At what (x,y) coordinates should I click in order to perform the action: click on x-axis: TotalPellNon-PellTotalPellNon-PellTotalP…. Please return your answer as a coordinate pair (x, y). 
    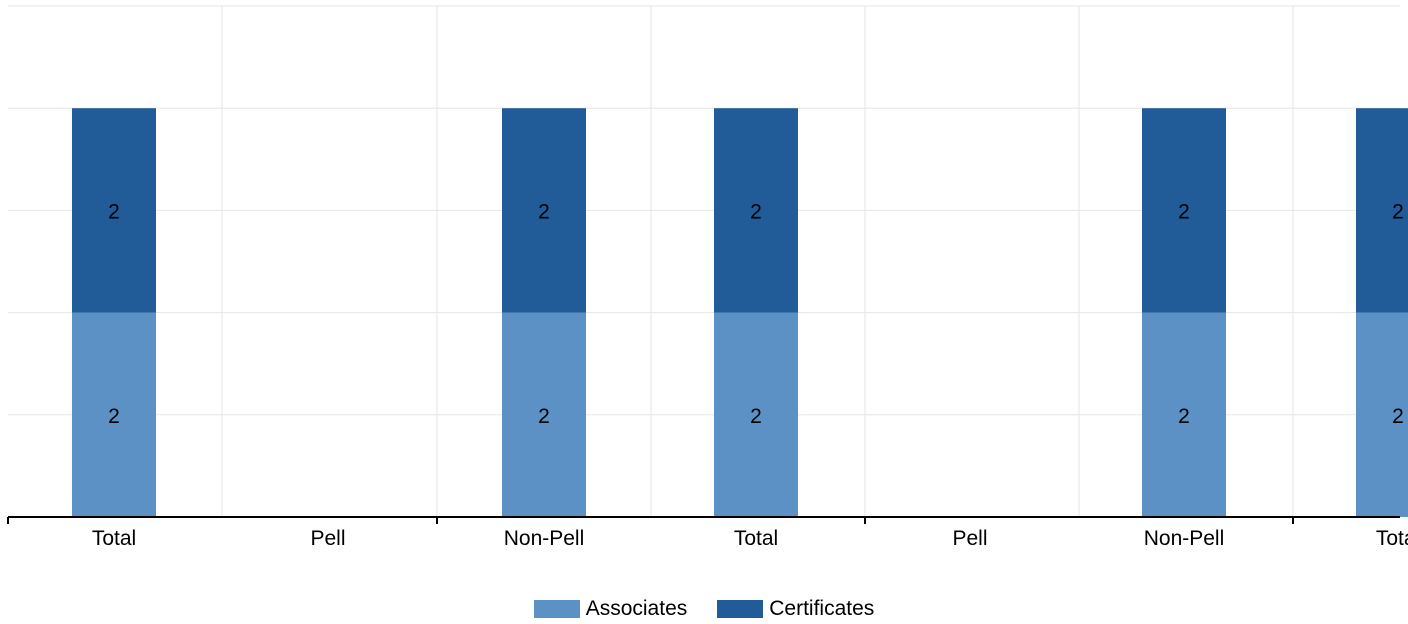
    Looking at the image, I should click on (707, 533).